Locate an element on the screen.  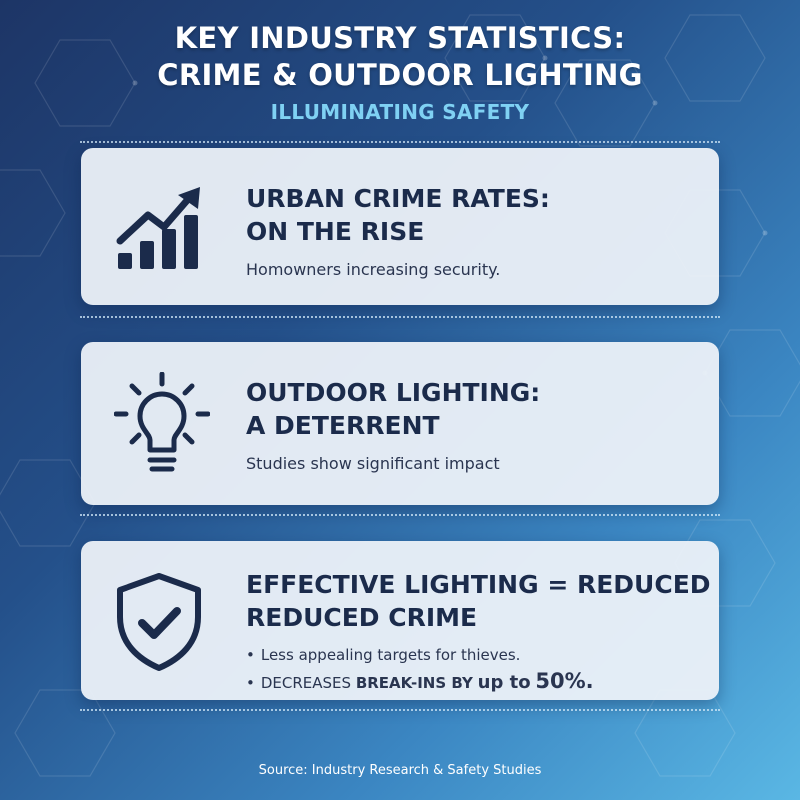
lightbulb-icon is located at coordinates (162, 426).